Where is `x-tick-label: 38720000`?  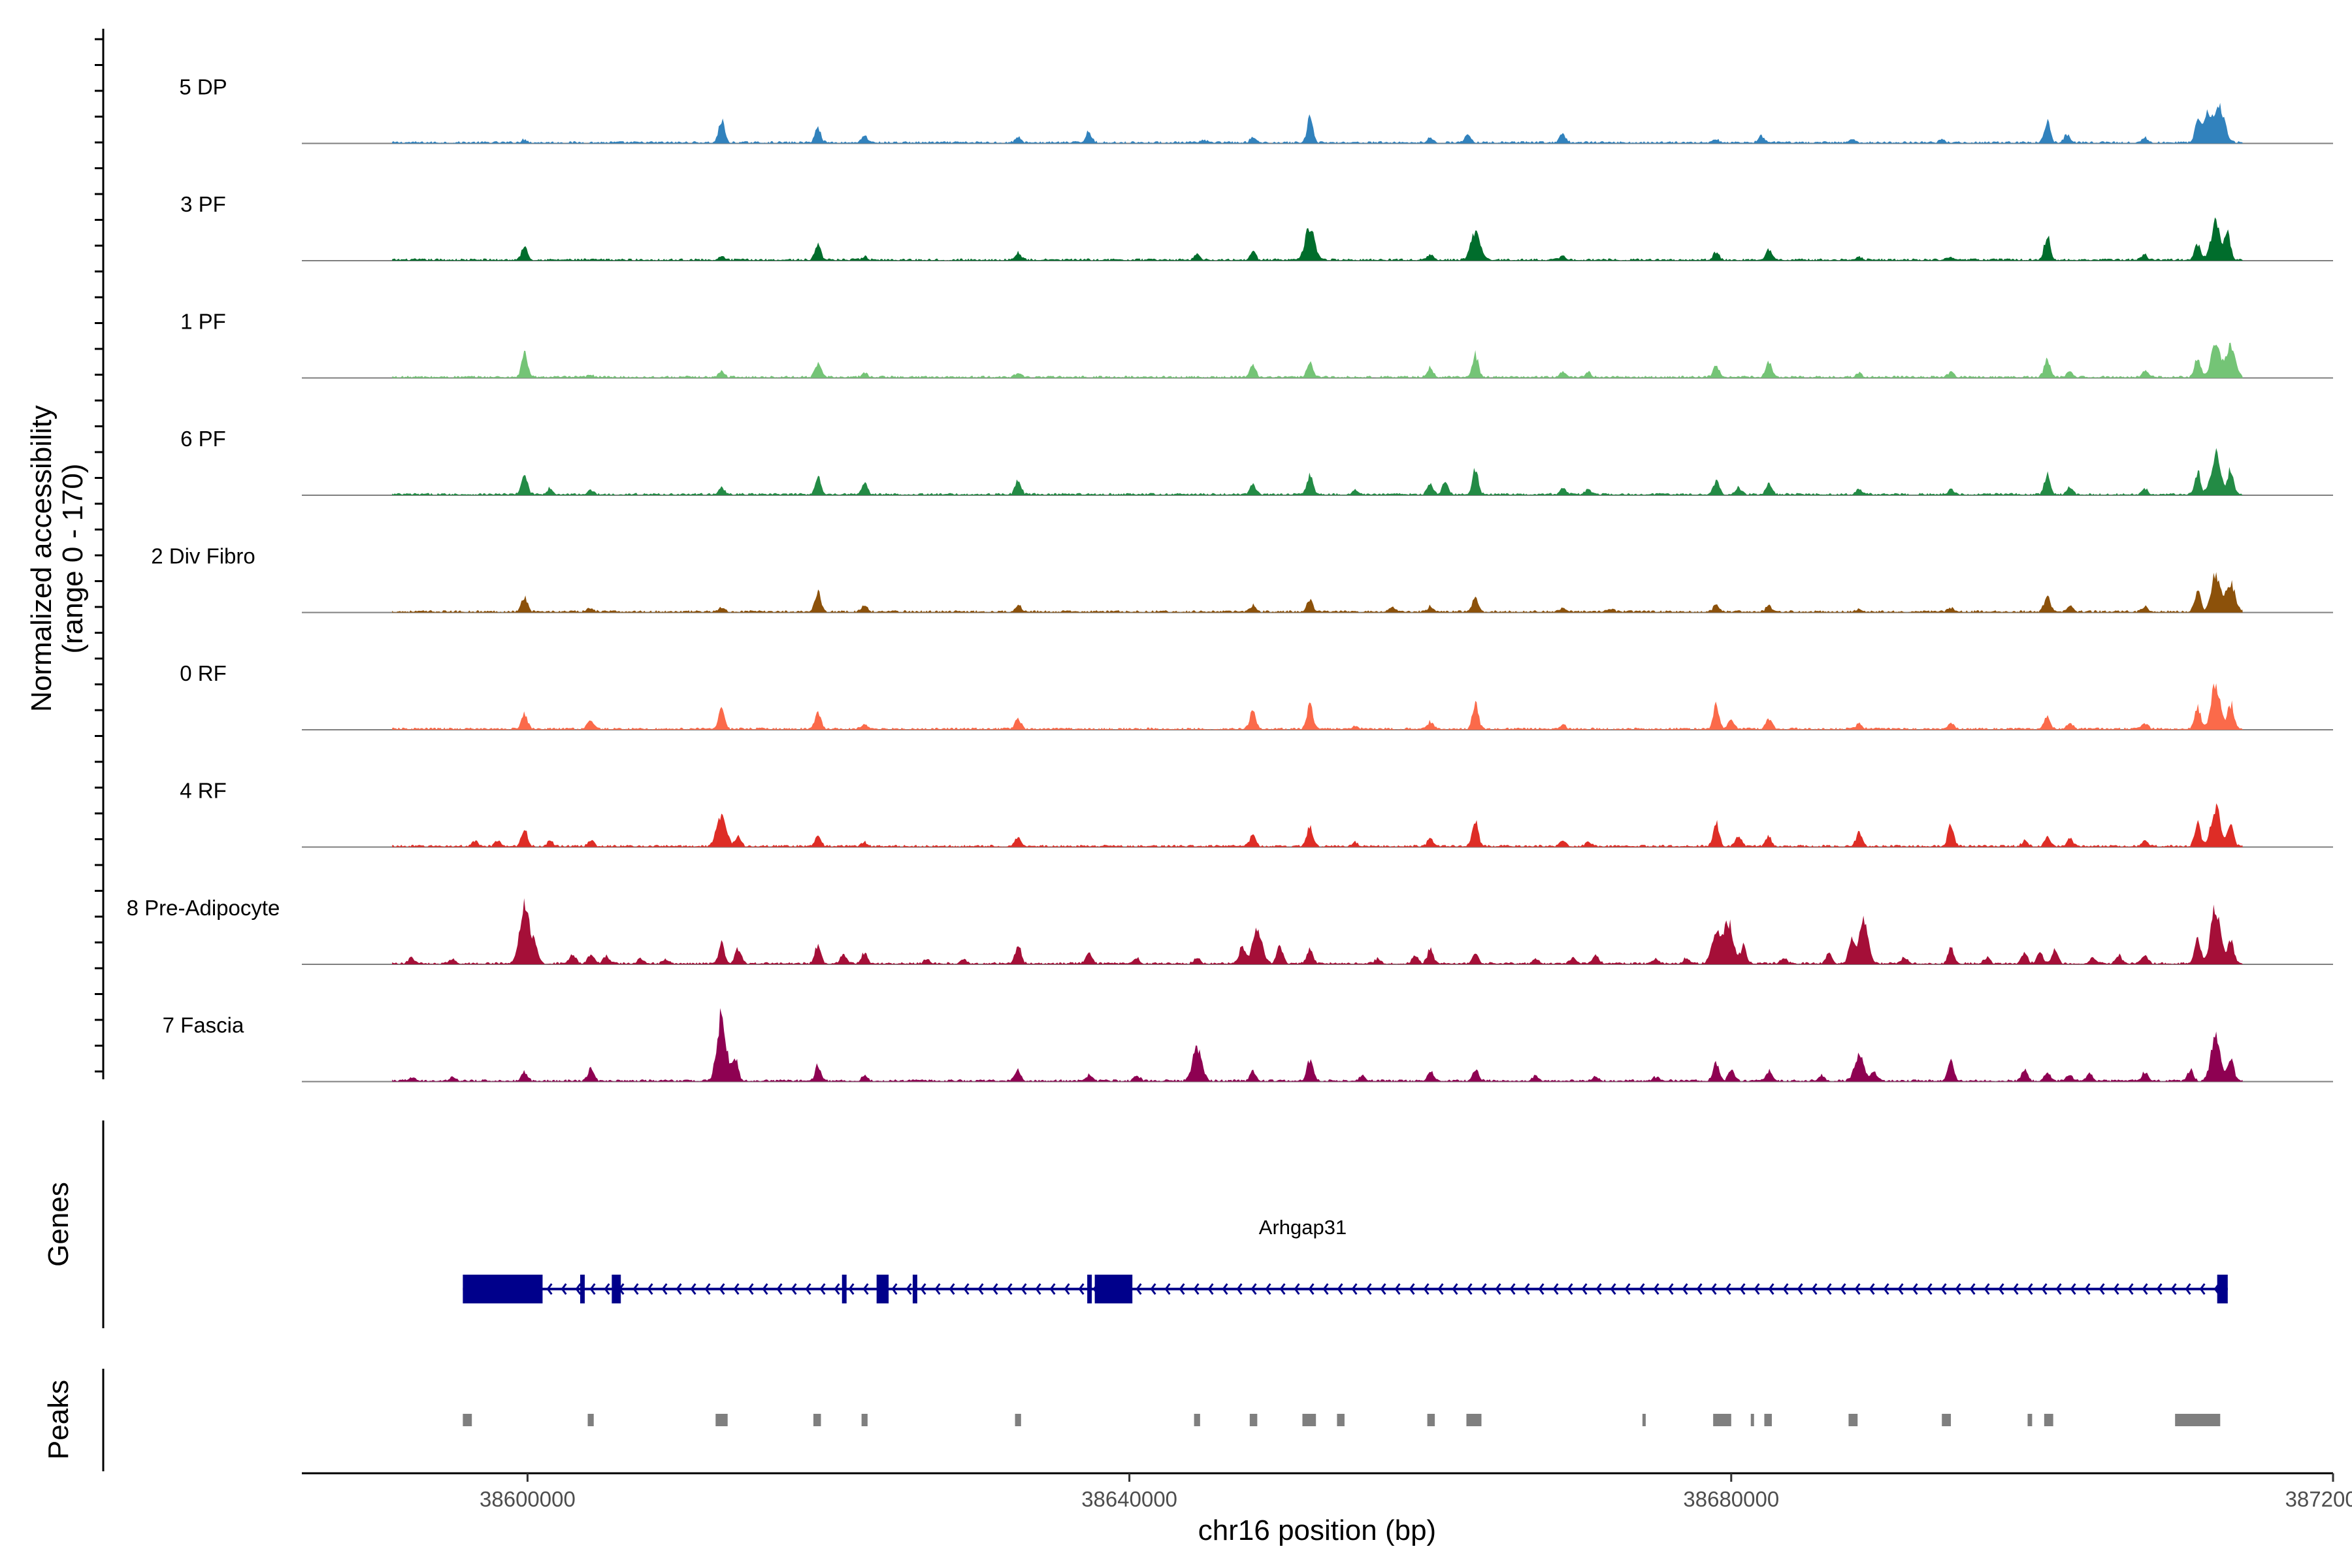
x-tick-label: 38720000 is located at coordinates (2318, 1499).